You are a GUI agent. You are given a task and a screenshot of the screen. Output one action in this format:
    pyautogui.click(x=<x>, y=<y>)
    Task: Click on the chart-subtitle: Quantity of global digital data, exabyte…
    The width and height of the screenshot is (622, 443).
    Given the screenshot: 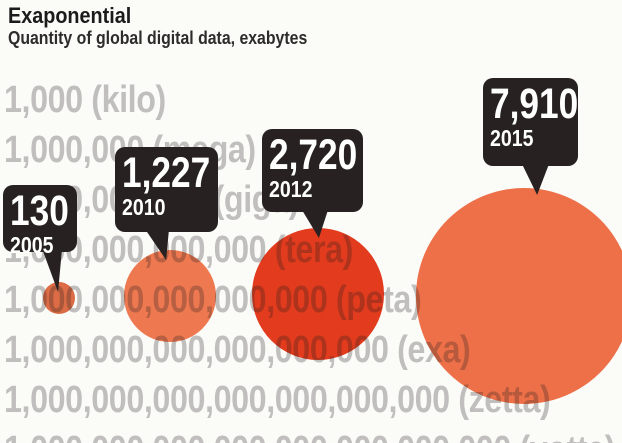 What is the action you would take?
    pyautogui.click(x=158, y=38)
    